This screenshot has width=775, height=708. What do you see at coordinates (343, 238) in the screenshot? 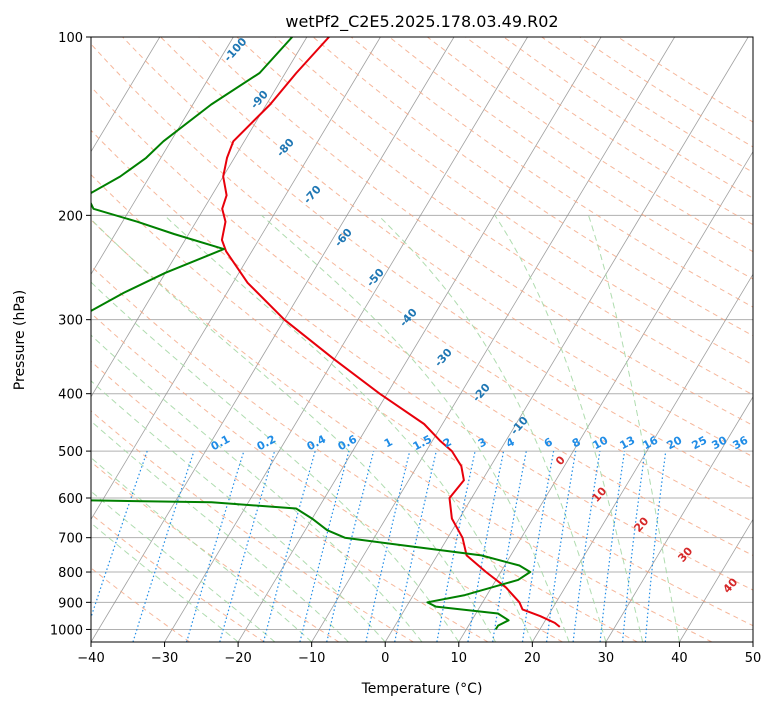
I see `dry-adiabat-label: -60` at bounding box center [343, 238].